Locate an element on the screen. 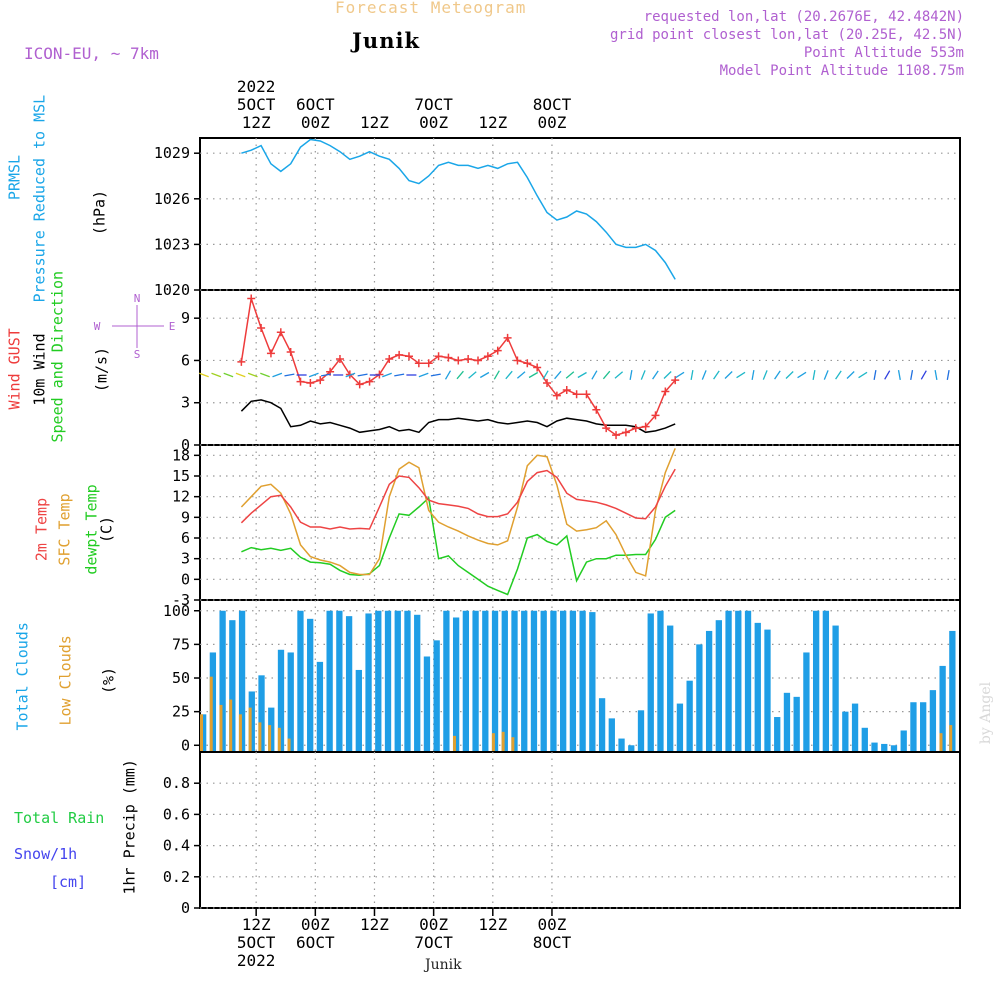  panel-4-ytick-label-4: 0 is located at coordinates (185, 745).